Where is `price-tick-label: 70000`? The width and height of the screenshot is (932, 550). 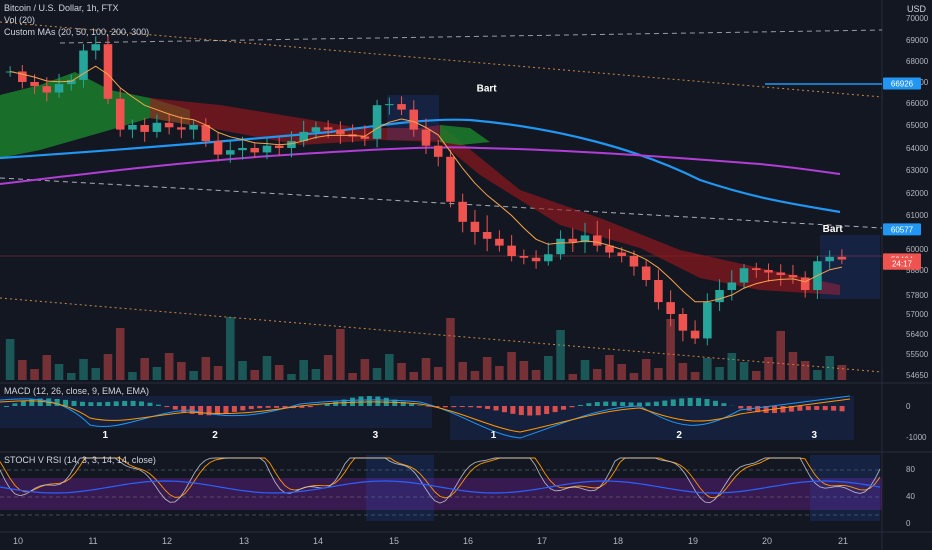
price-tick-label: 70000 is located at coordinates (917, 18).